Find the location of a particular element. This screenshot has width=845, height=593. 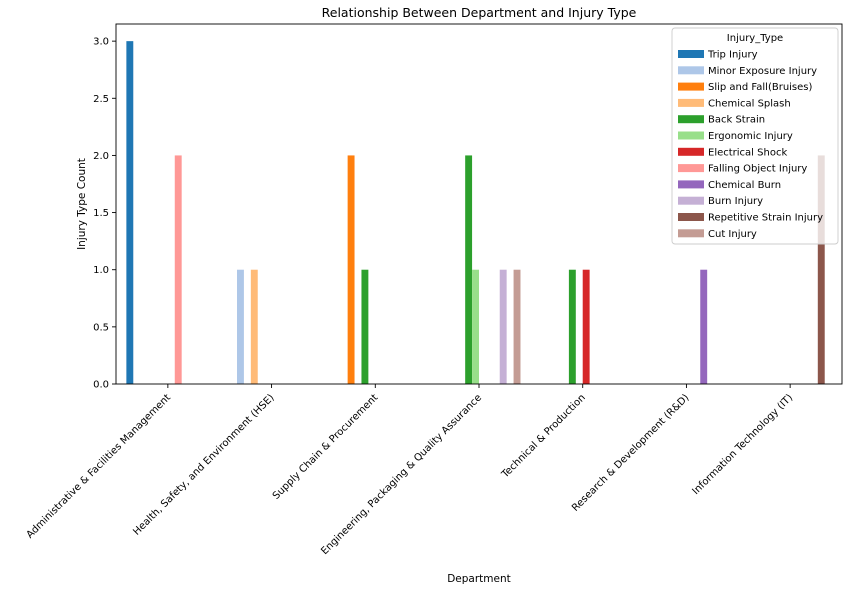

y-tick-label: 2.0 is located at coordinates (101, 156).